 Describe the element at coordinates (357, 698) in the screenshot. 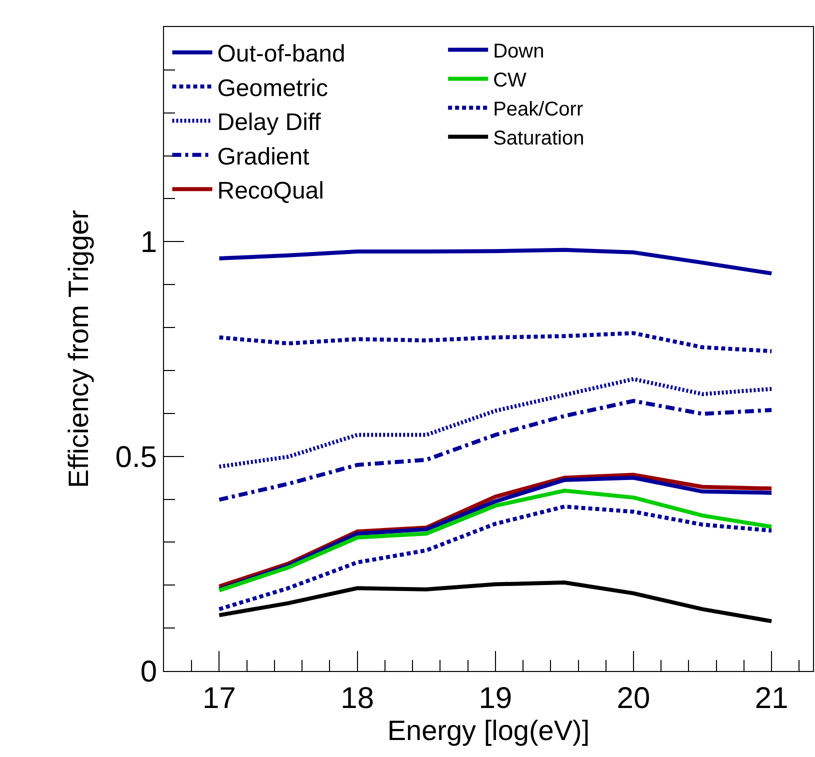

I see `x-tick-label: 18` at that location.